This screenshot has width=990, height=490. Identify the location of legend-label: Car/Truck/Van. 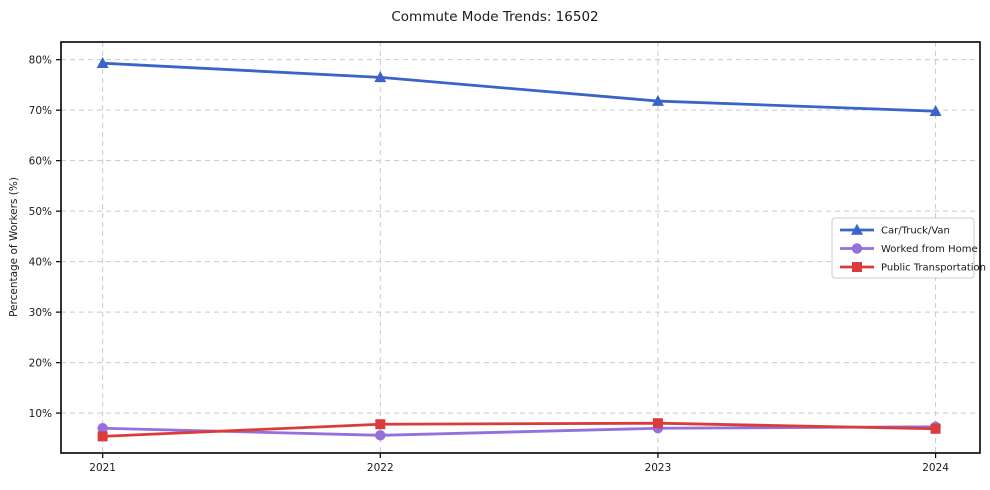
(915, 231).